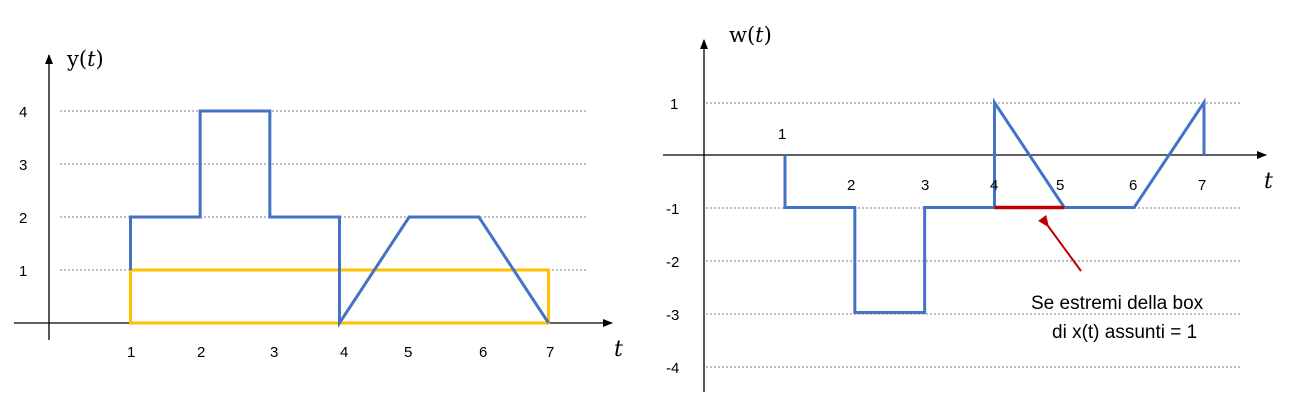 The height and width of the screenshot is (400, 1298). I want to click on left-x-tick-7: 7, so click(550, 352).